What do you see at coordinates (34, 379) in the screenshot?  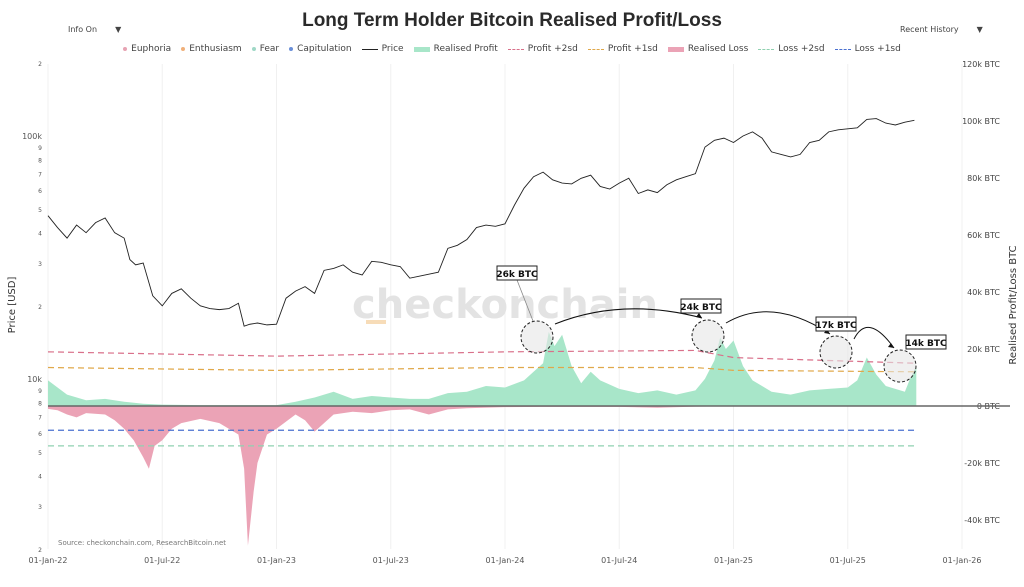 I see `y-left-tick-label: 10k` at bounding box center [34, 379].